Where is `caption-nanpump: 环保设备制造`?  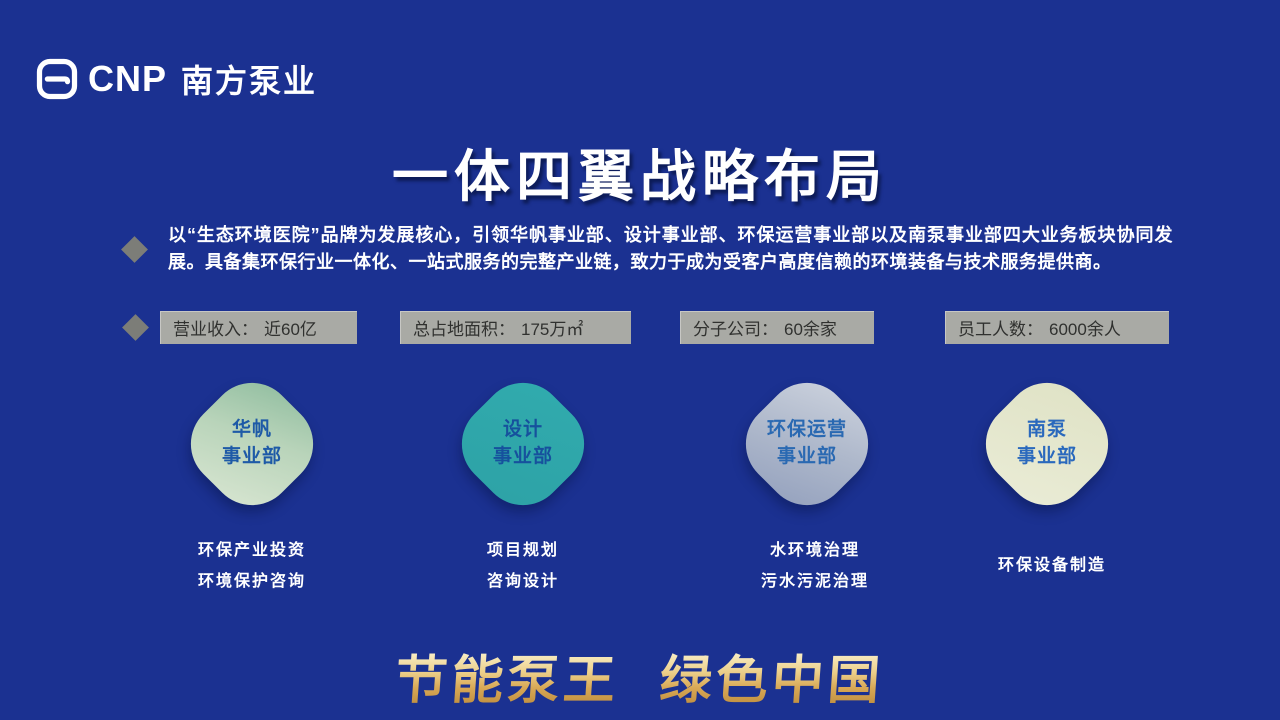 caption-nanpump: 环保设备制造 is located at coordinates (1052, 563).